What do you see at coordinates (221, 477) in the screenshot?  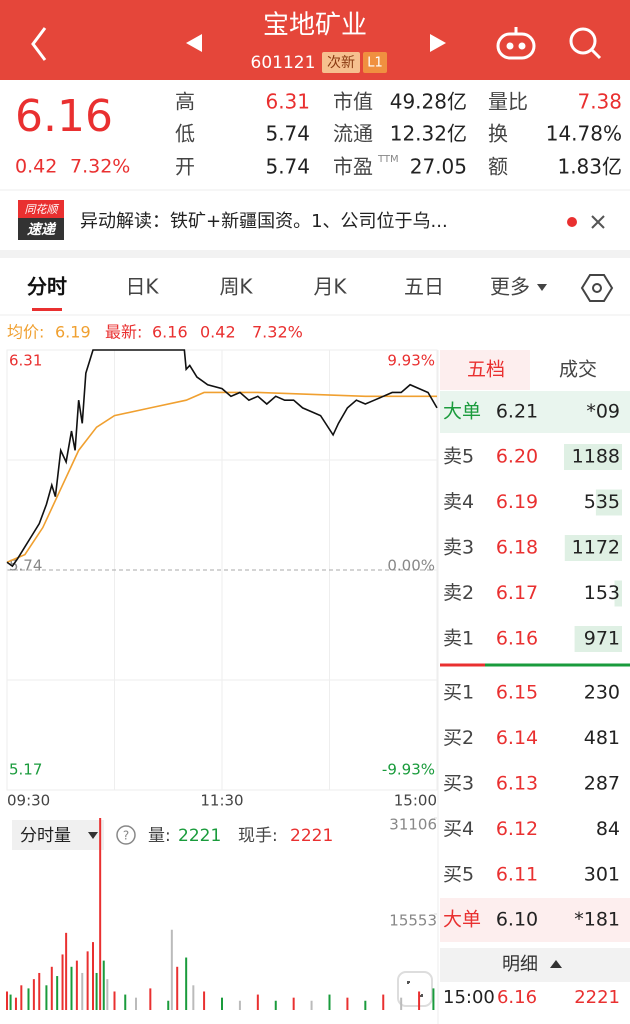 I see `avg-line` at bounding box center [221, 477].